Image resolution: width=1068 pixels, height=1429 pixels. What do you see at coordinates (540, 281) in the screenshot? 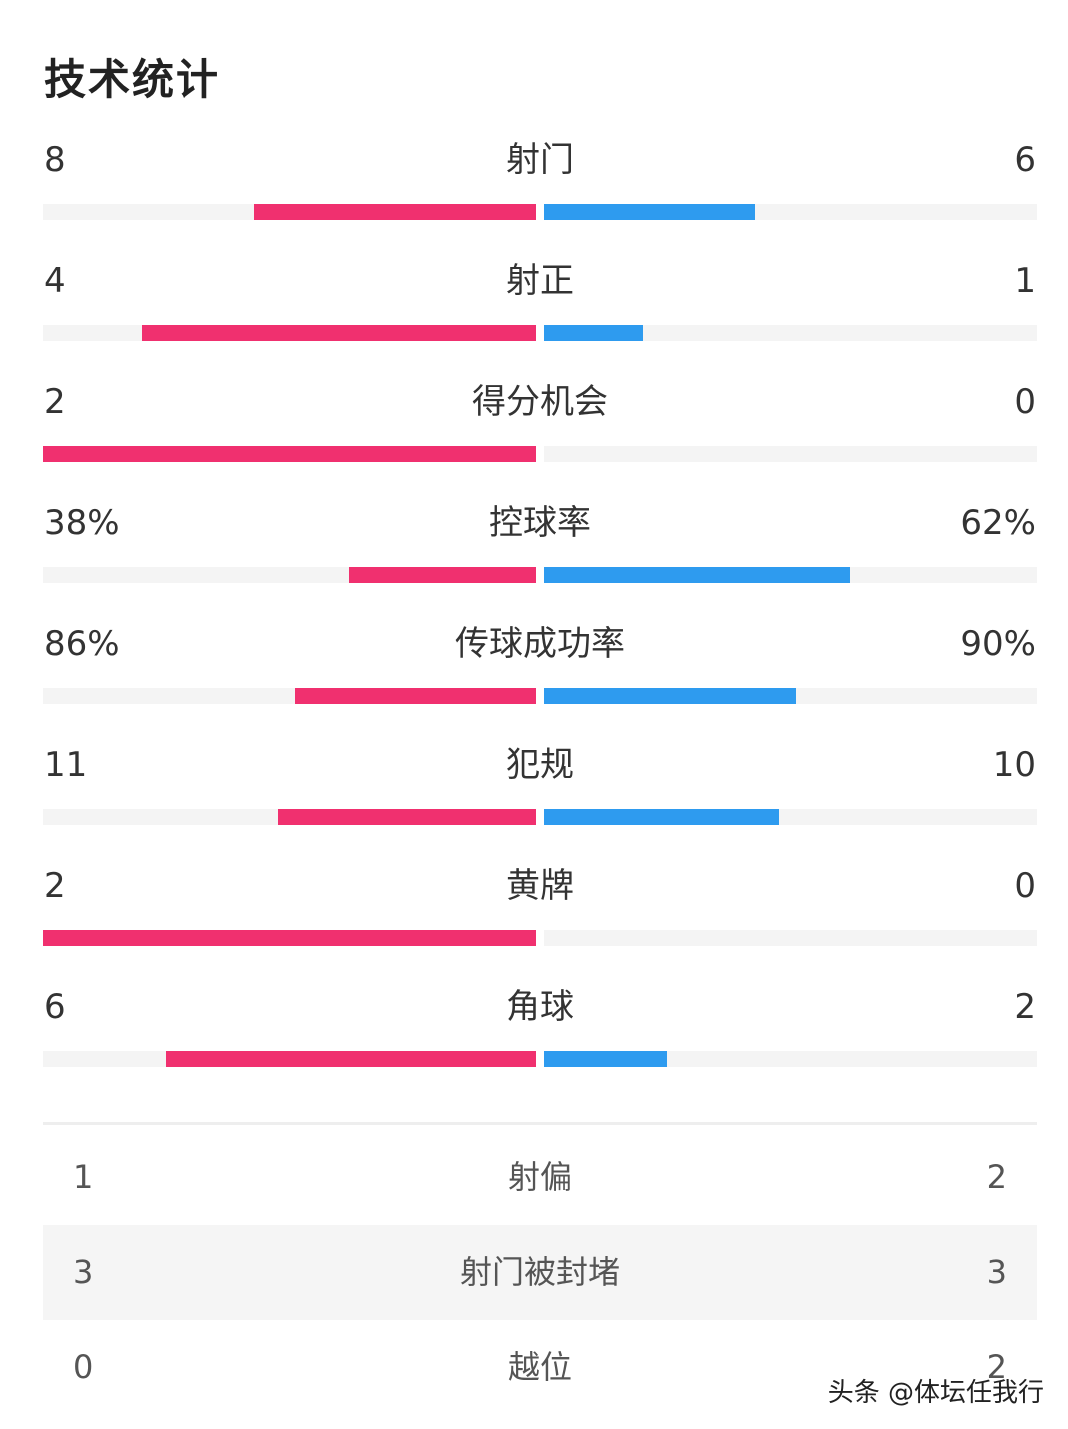
I see `stat-label: 射正` at bounding box center [540, 281].